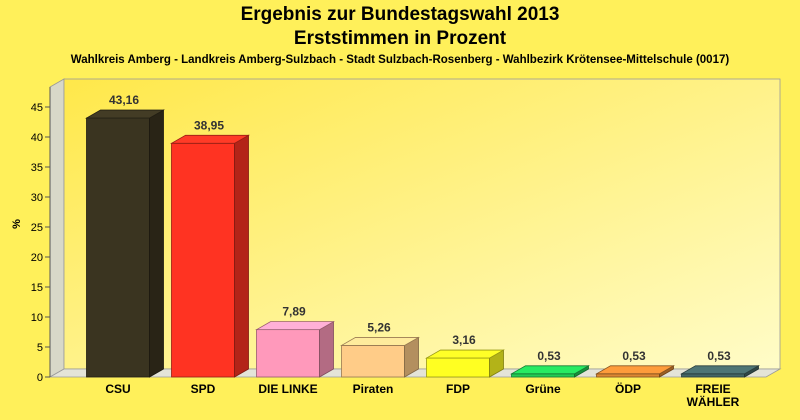 The width and height of the screenshot is (800, 420). What do you see at coordinates (635, 363) in the screenshot?
I see `bar-ödp: 0,53` at bounding box center [635, 363].